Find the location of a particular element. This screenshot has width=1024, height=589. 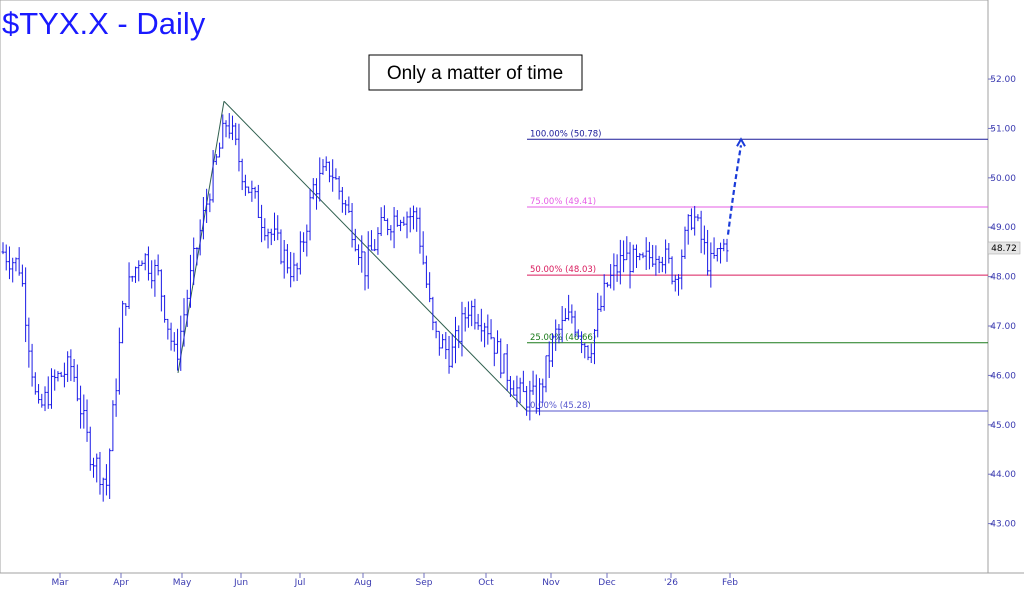

projection-arrowhead is located at coordinates (741, 142).